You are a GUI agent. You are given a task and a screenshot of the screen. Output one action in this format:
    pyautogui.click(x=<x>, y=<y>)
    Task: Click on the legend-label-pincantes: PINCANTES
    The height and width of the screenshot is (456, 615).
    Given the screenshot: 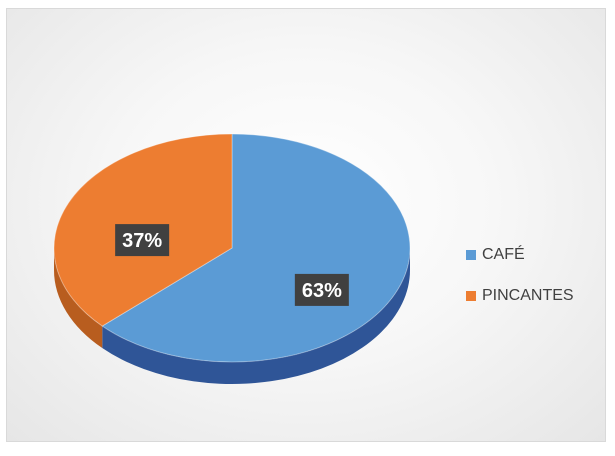 What is the action you would take?
    pyautogui.click(x=528, y=295)
    